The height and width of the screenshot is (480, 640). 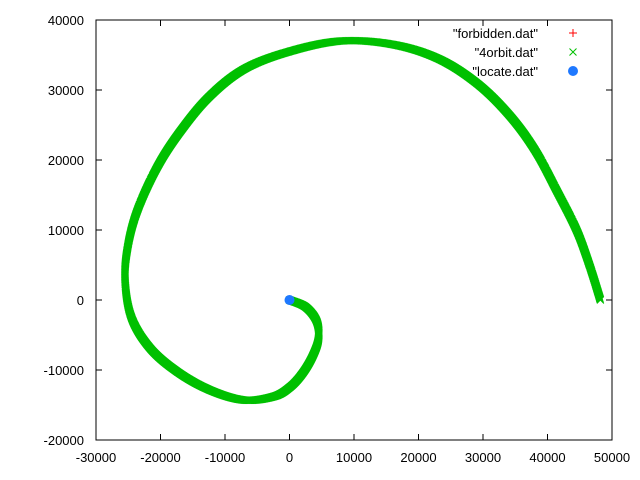 What do you see at coordinates (64, 440) in the screenshot?
I see `y-tick-label: -20000` at bounding box center [64, 440].